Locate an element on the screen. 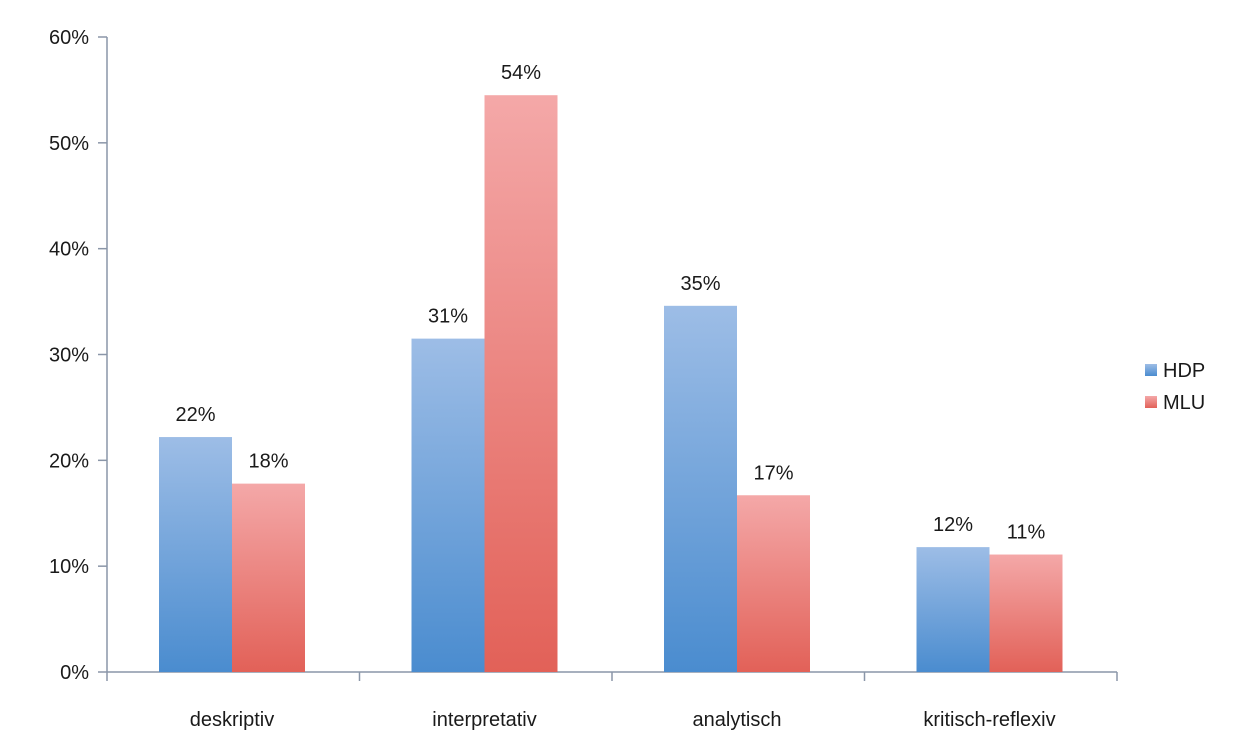 The height and width of the screenshot is (735, 1255). legend-label-mlu: MLU is located at coordinates (1184, 403).